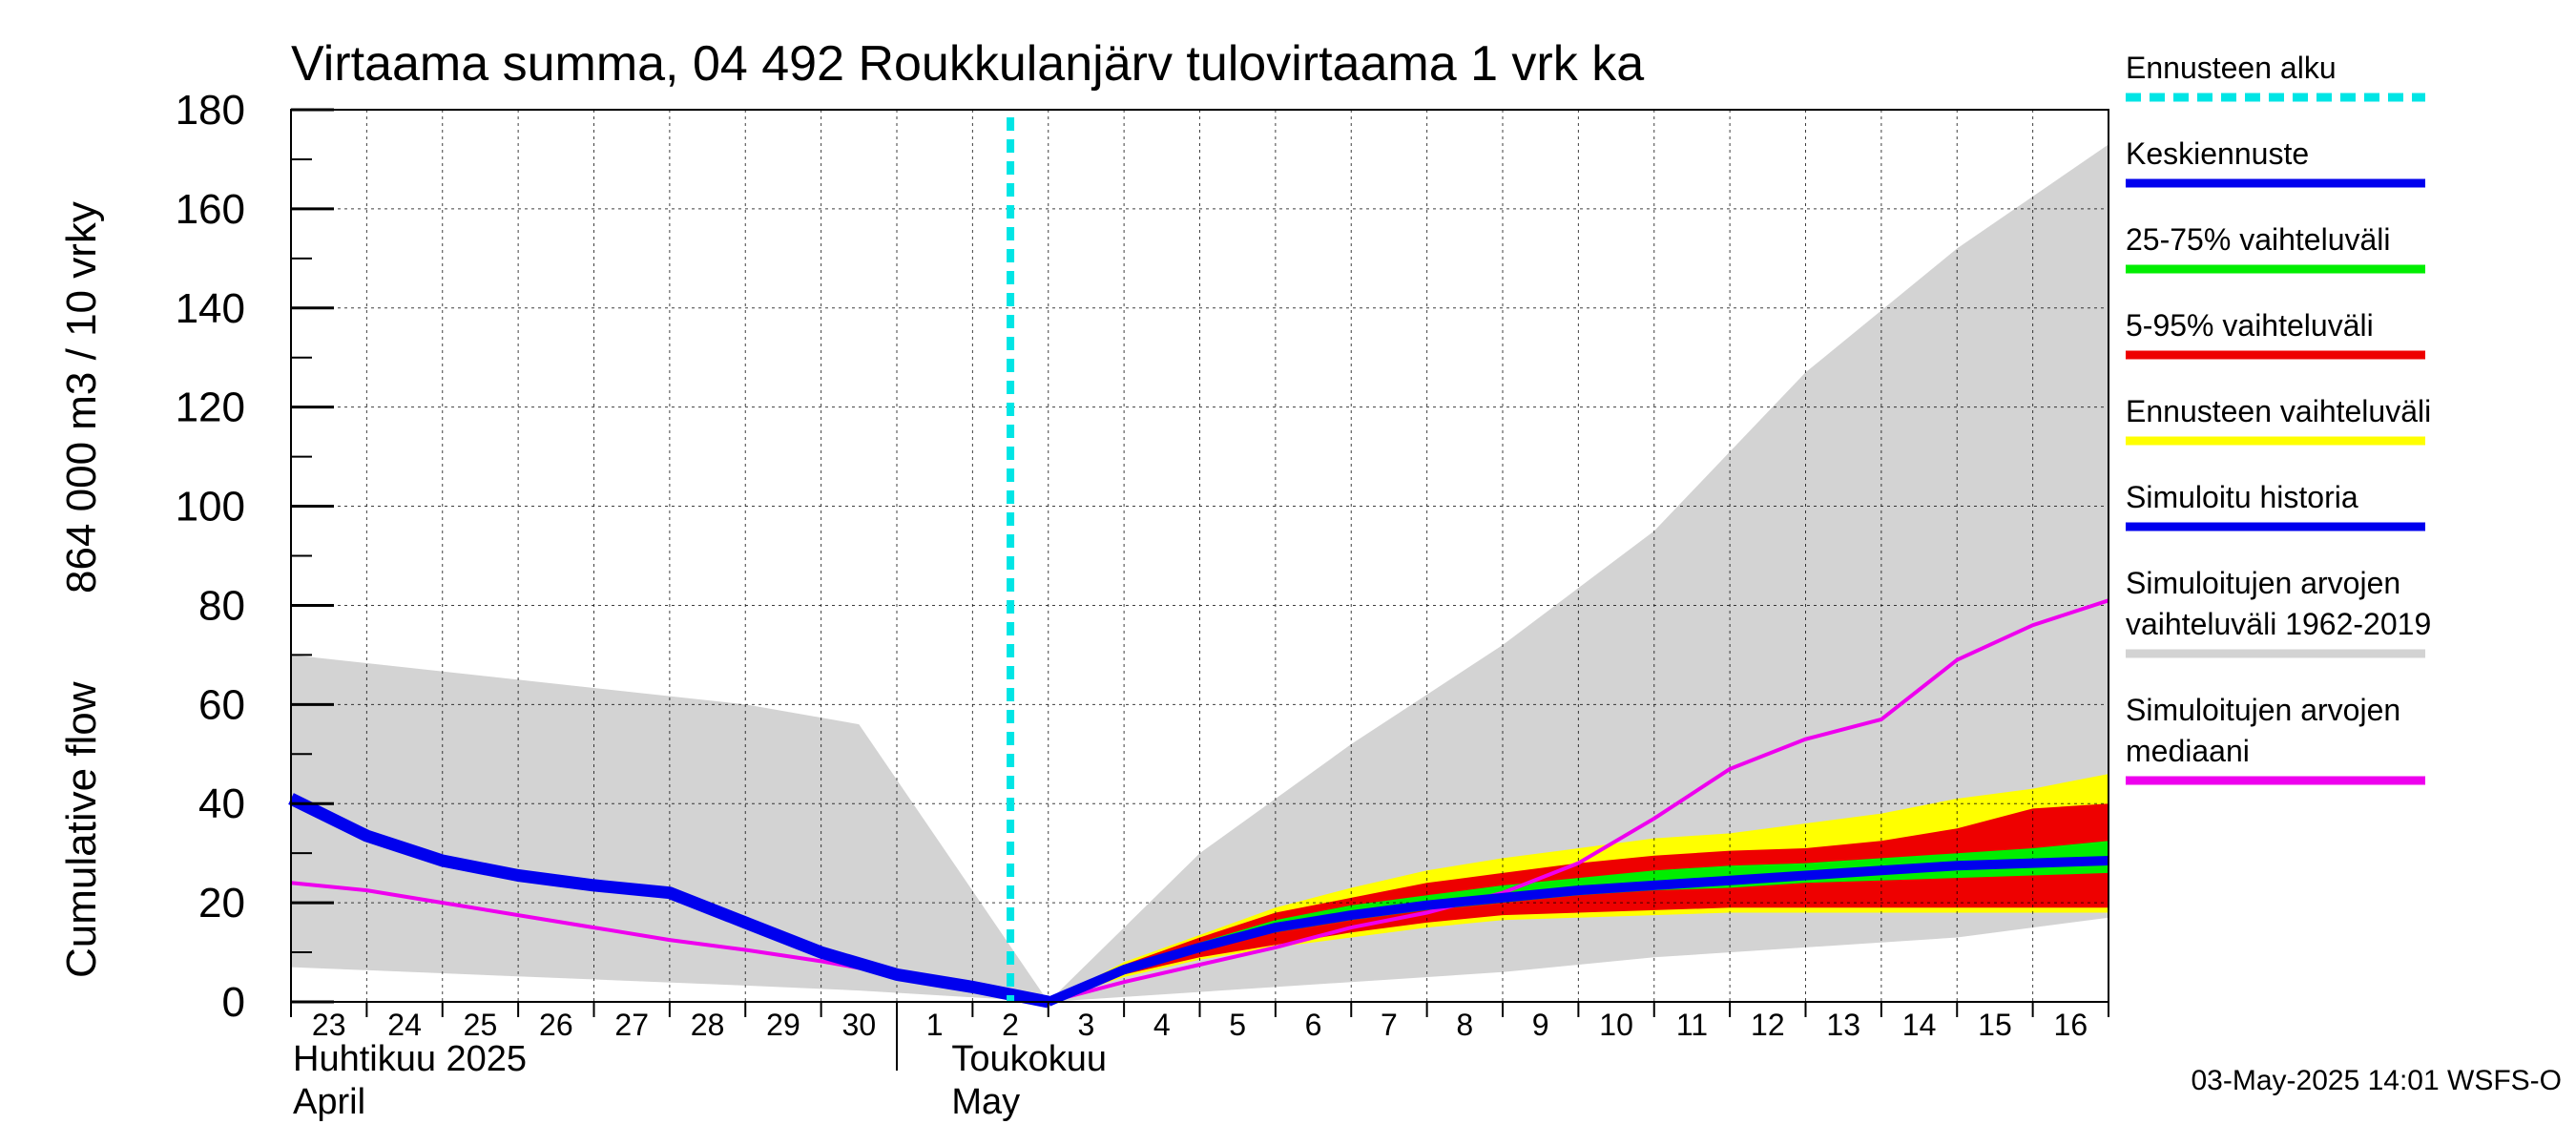 Image resolution: width=2576 pixels, height=1145 pixels. Describe the element at coordinates (221, 605) in the screenshot. I see `y-tick-label: 80` at that location.